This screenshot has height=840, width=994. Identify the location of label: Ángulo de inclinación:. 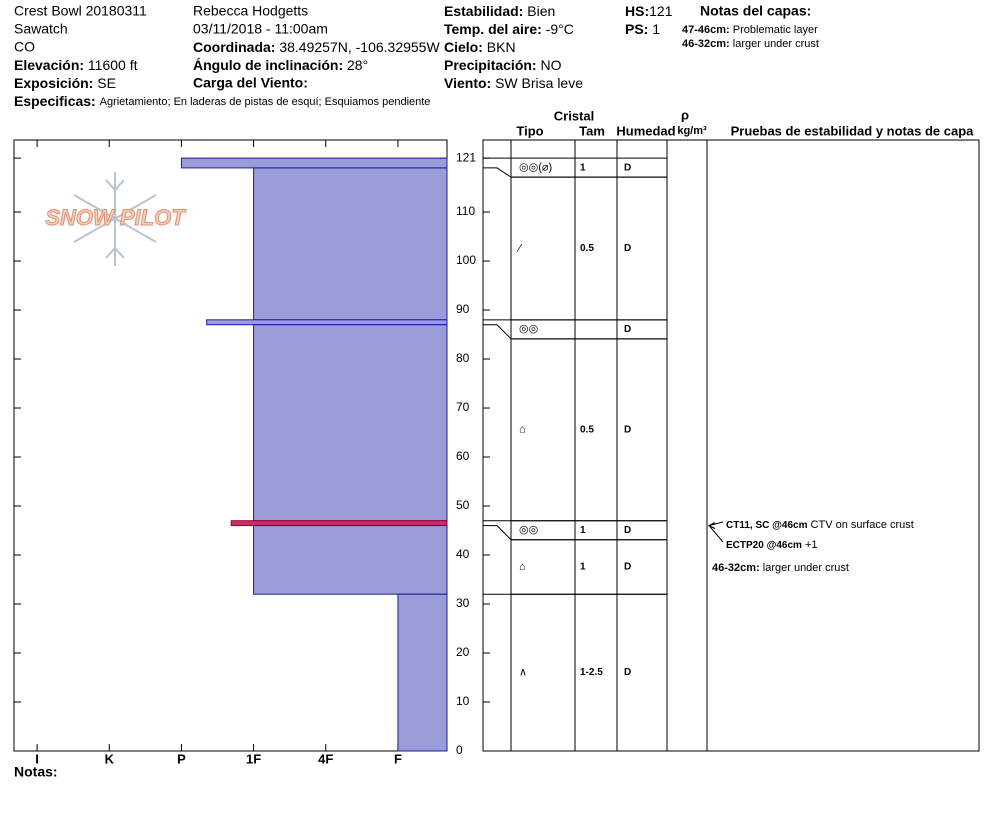
(268, 65).